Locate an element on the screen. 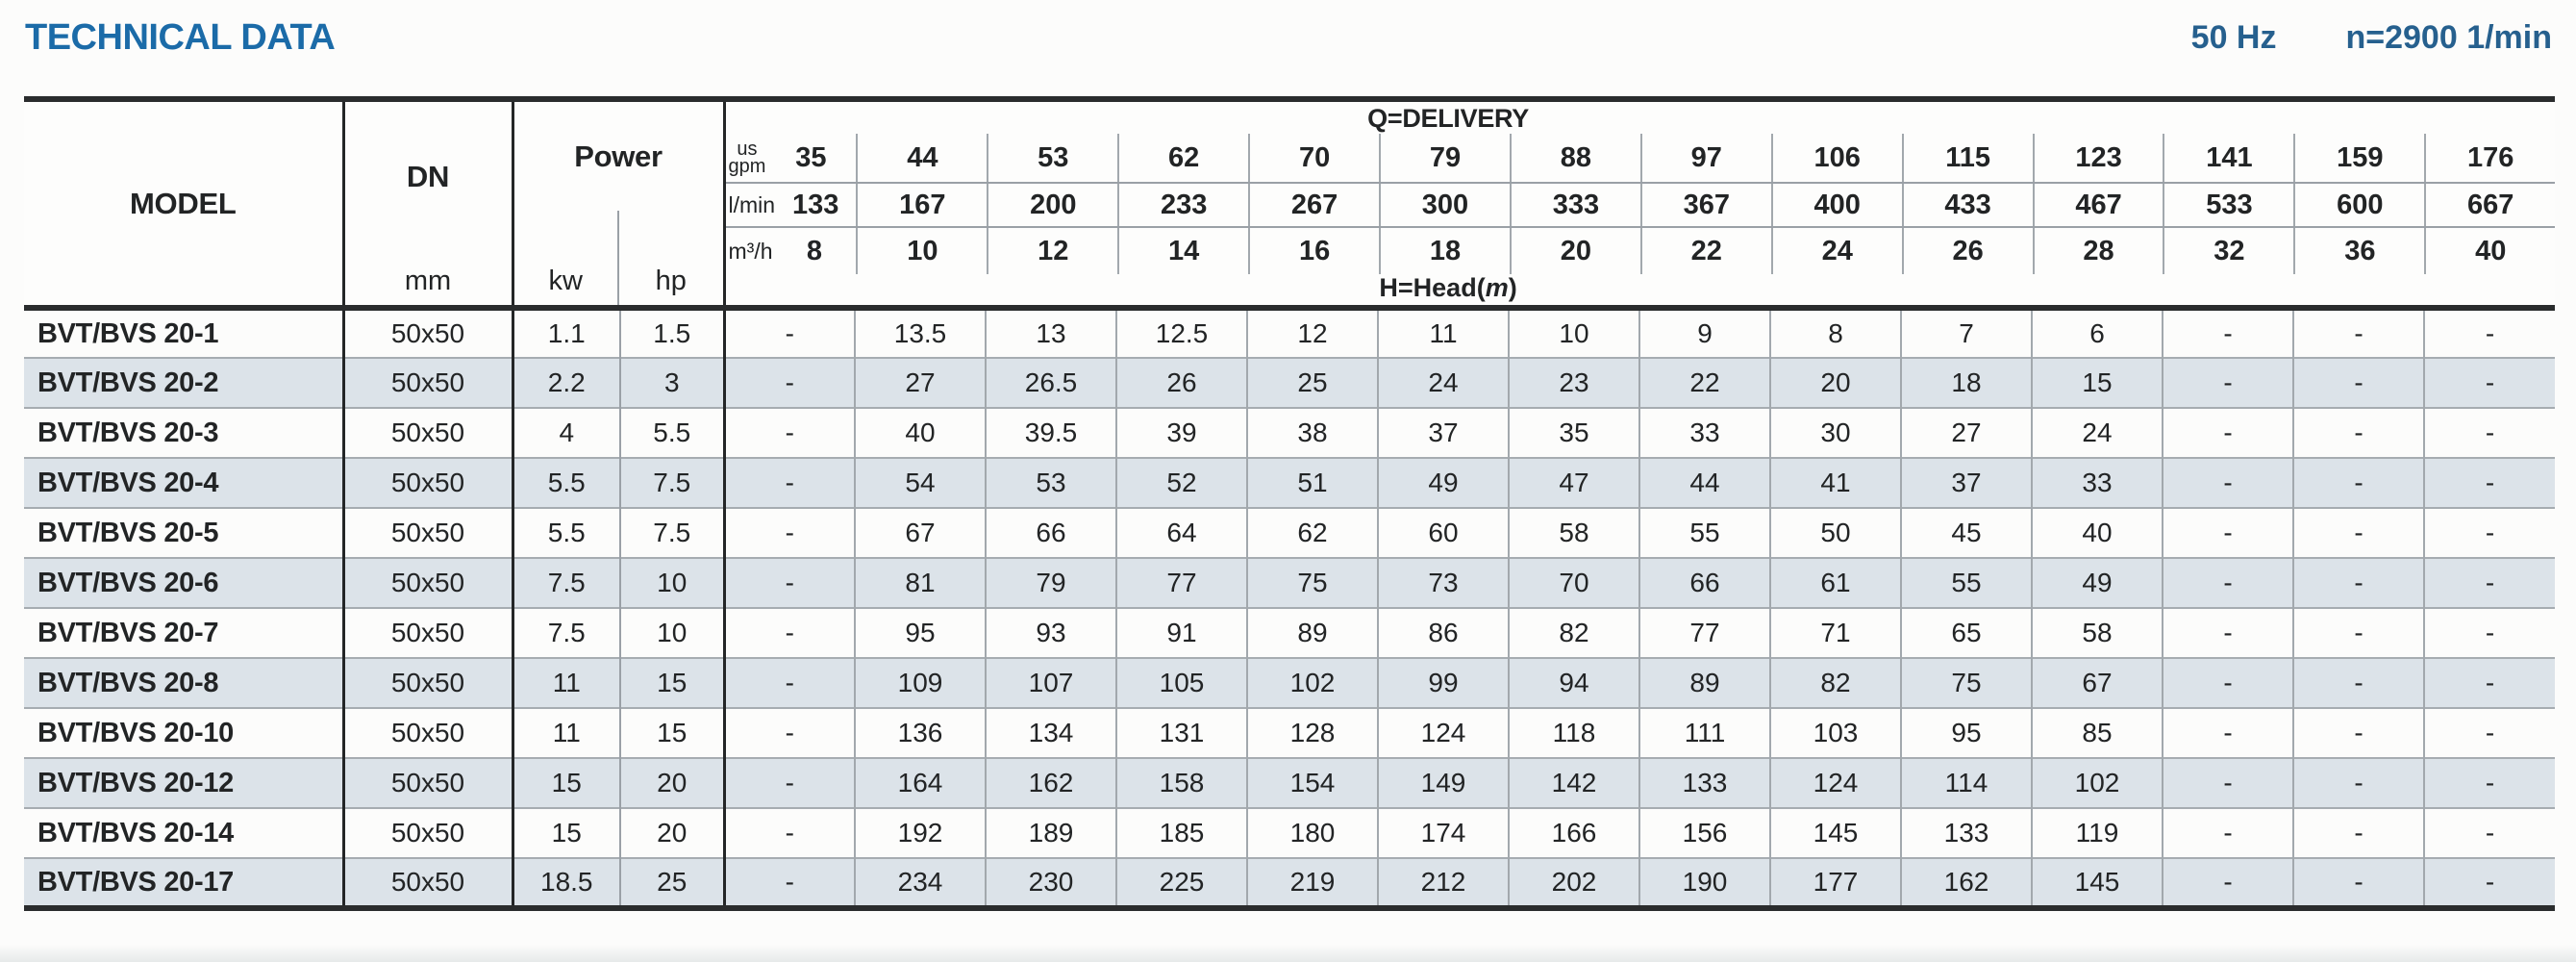 The width and height of the screenshot is (2576, 962). head-value-cell: 15 is located at coordinates (2097, 382).